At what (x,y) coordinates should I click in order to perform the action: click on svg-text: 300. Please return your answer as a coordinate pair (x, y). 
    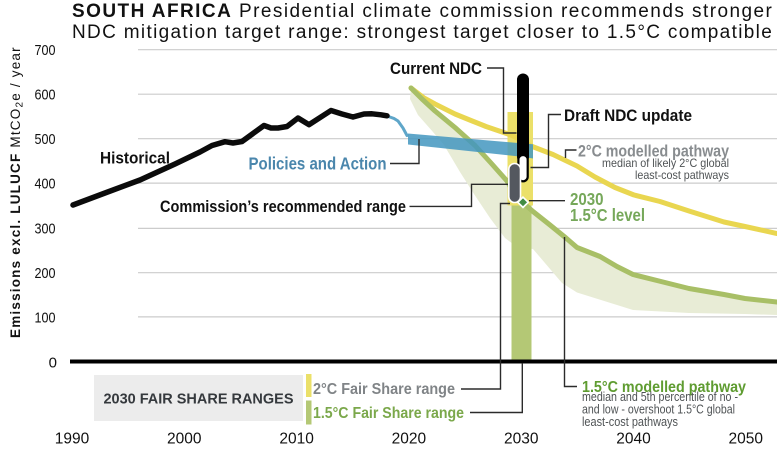
    Looking at the image, I should click on (45, 229).